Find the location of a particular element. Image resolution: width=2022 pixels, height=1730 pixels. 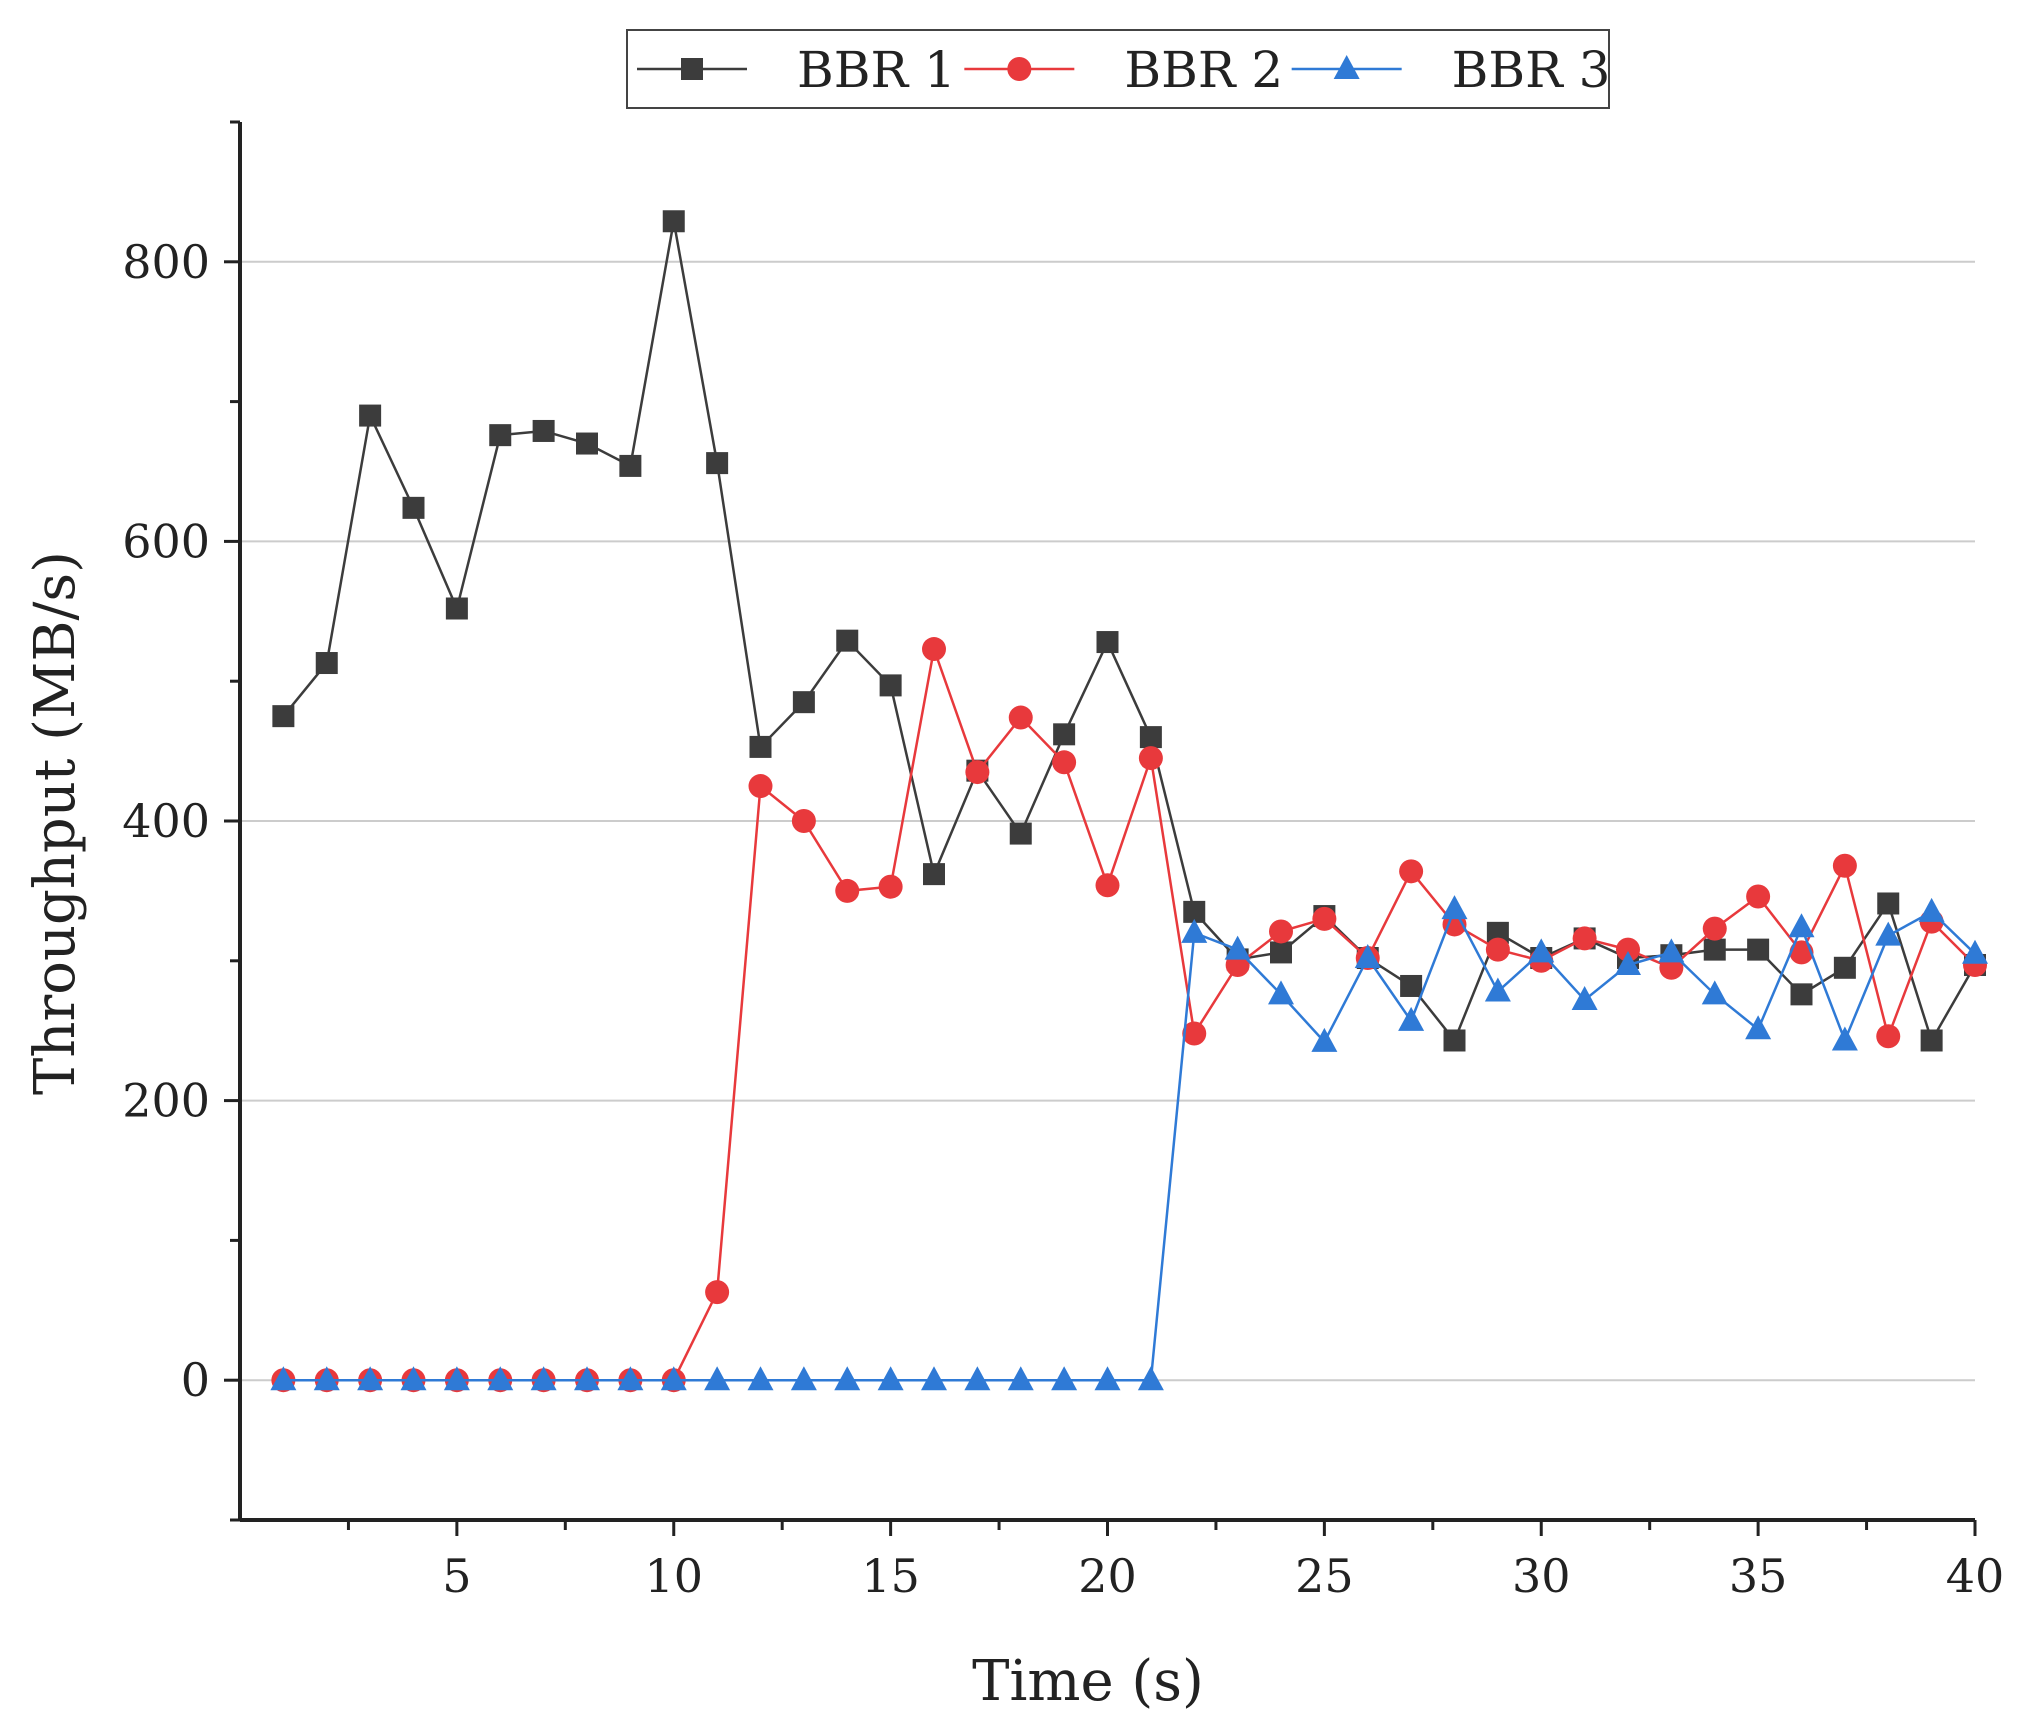

legend: BBR 1 BBR 2 BBR 3 is located at coordinates (1118, 69).